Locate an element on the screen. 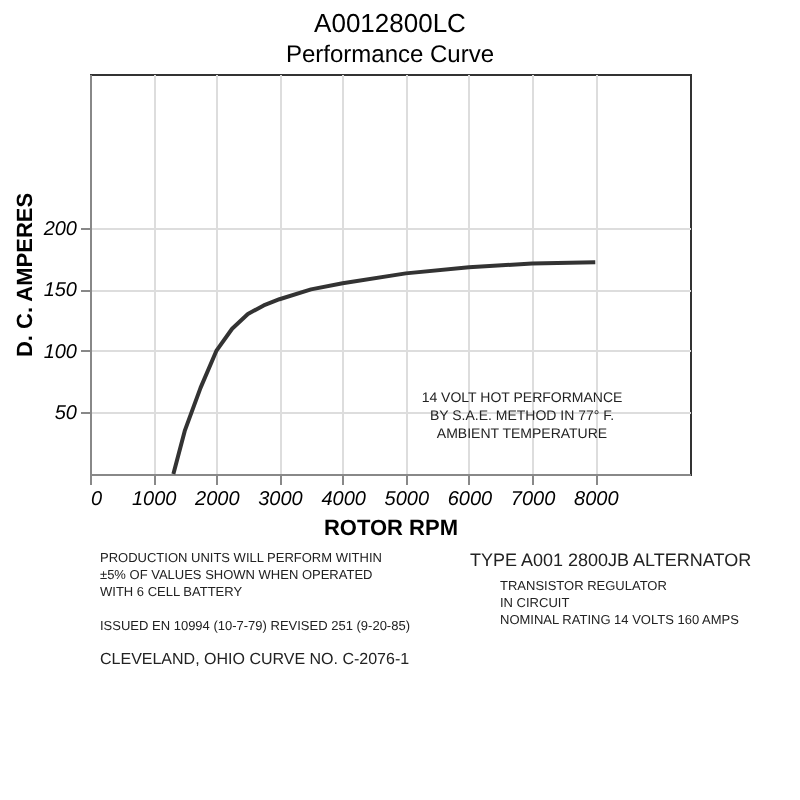 The image size is (800, 800). text: TYPE A001 2800JB ALTERNATOR is located at coordinates (611, 560).